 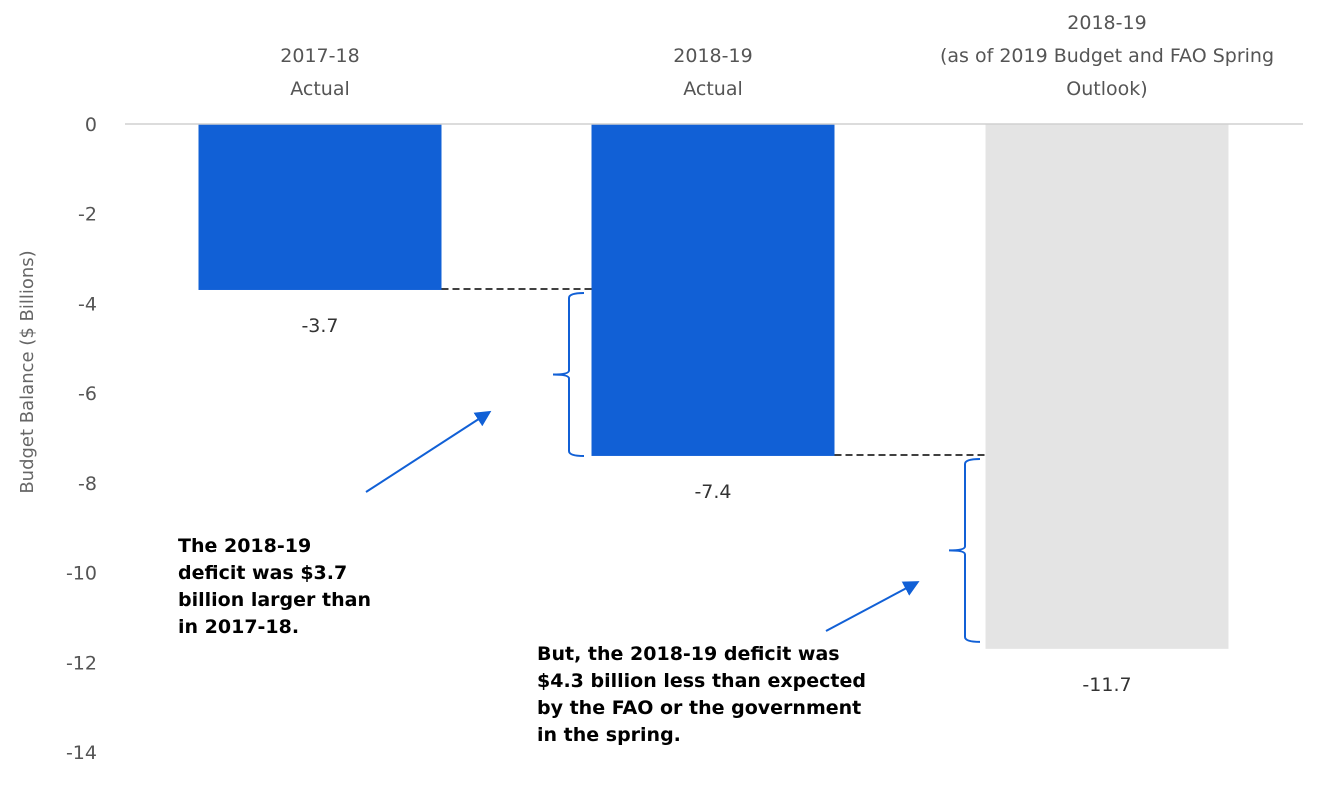 I want to click on y-tick-label: -12, so click(x=81, y=663).